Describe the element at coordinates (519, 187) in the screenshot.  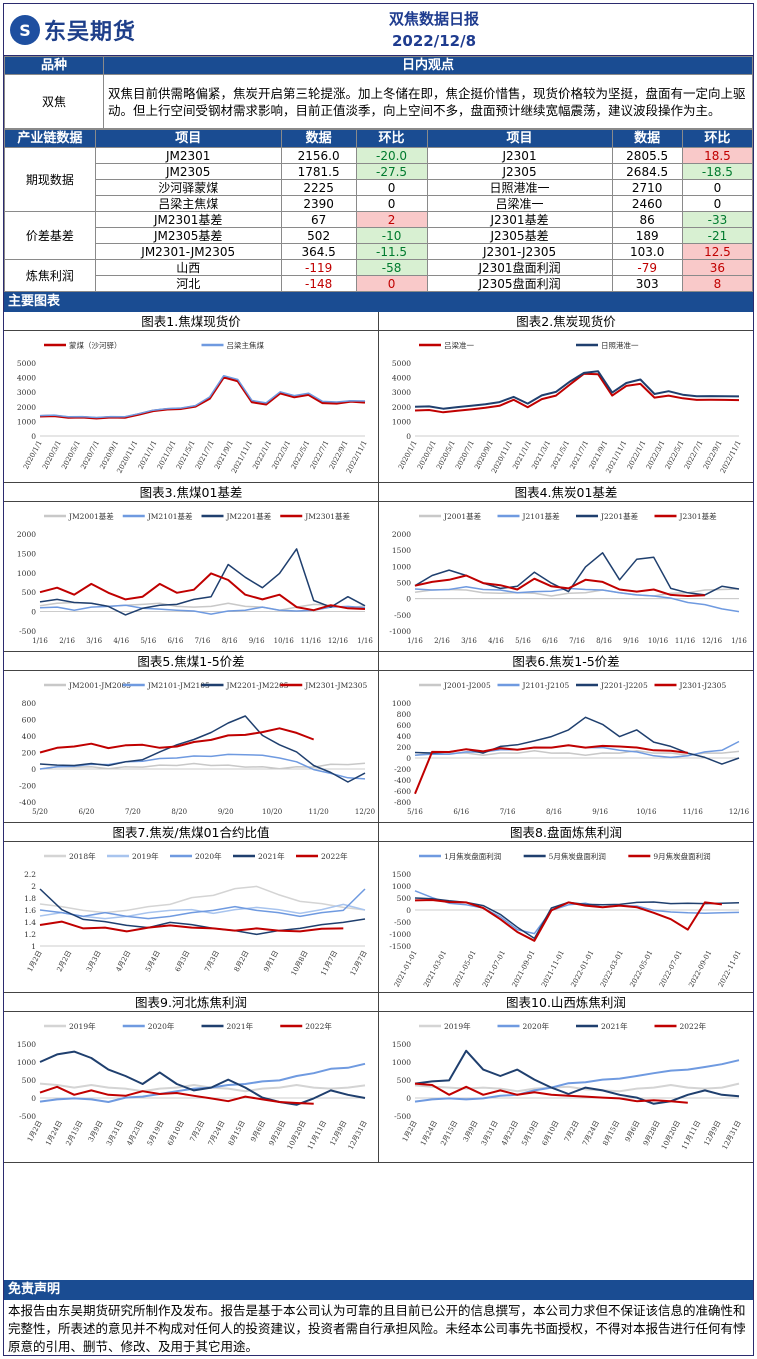
I see `chain-item: 日照港准一` at that location.